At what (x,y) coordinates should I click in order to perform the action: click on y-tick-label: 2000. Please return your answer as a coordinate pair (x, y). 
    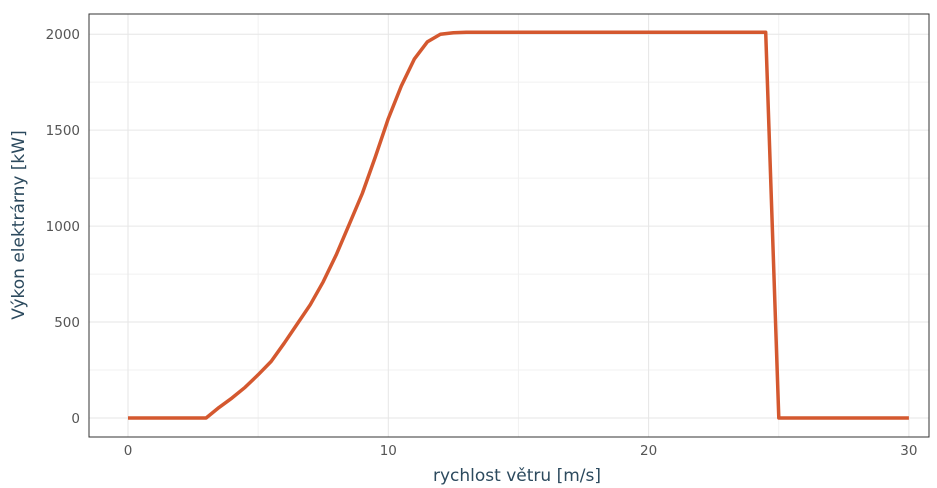
    Looking at the image, I should click on (63, 35).